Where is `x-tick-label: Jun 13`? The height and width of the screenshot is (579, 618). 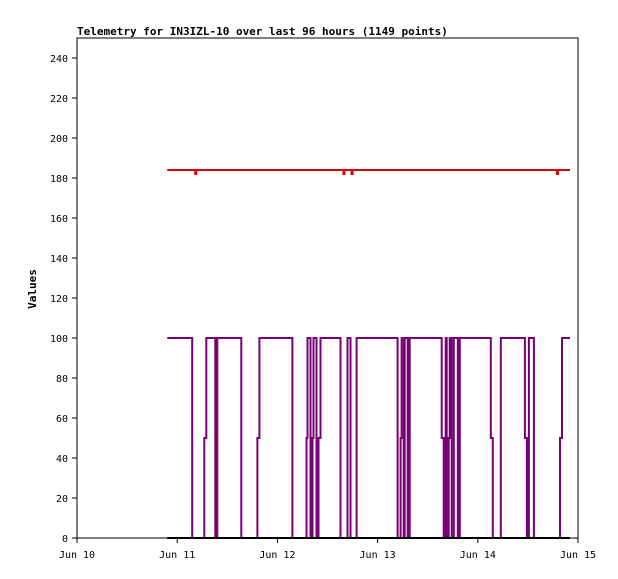
x-tick-label: Jun 13 is located at coordinates (378, 555).